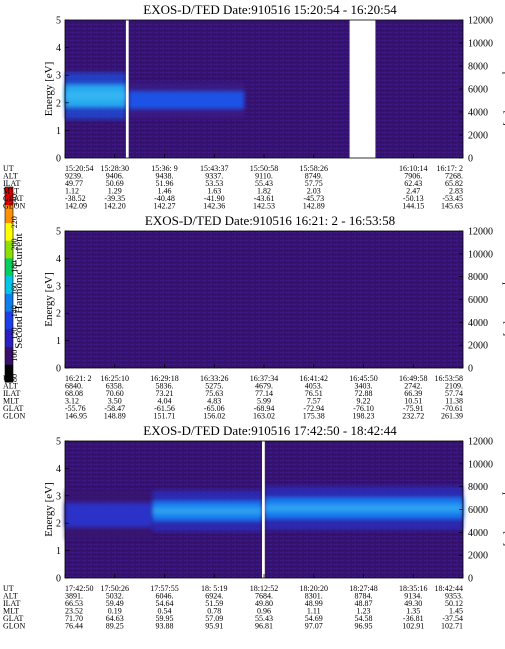 The width and height of the screenshot is (505, 649). I want to click on y2-tick-label: 0, so click(470, 369).